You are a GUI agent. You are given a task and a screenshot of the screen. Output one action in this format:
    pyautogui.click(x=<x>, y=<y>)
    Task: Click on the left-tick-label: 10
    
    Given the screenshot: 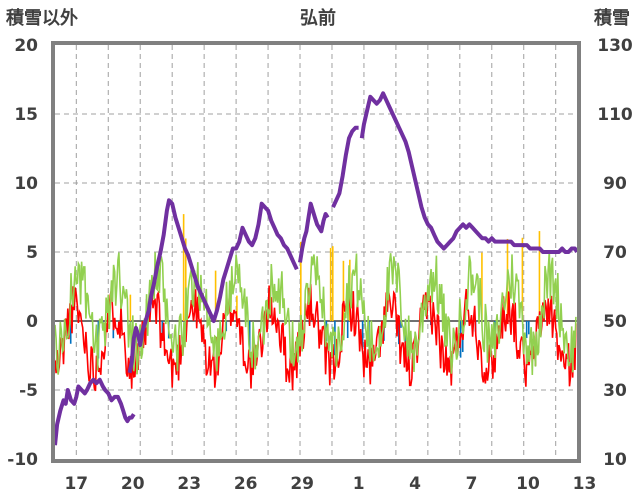 What is the action you would take?
    pyautogui.click(x=26, y=184)
    